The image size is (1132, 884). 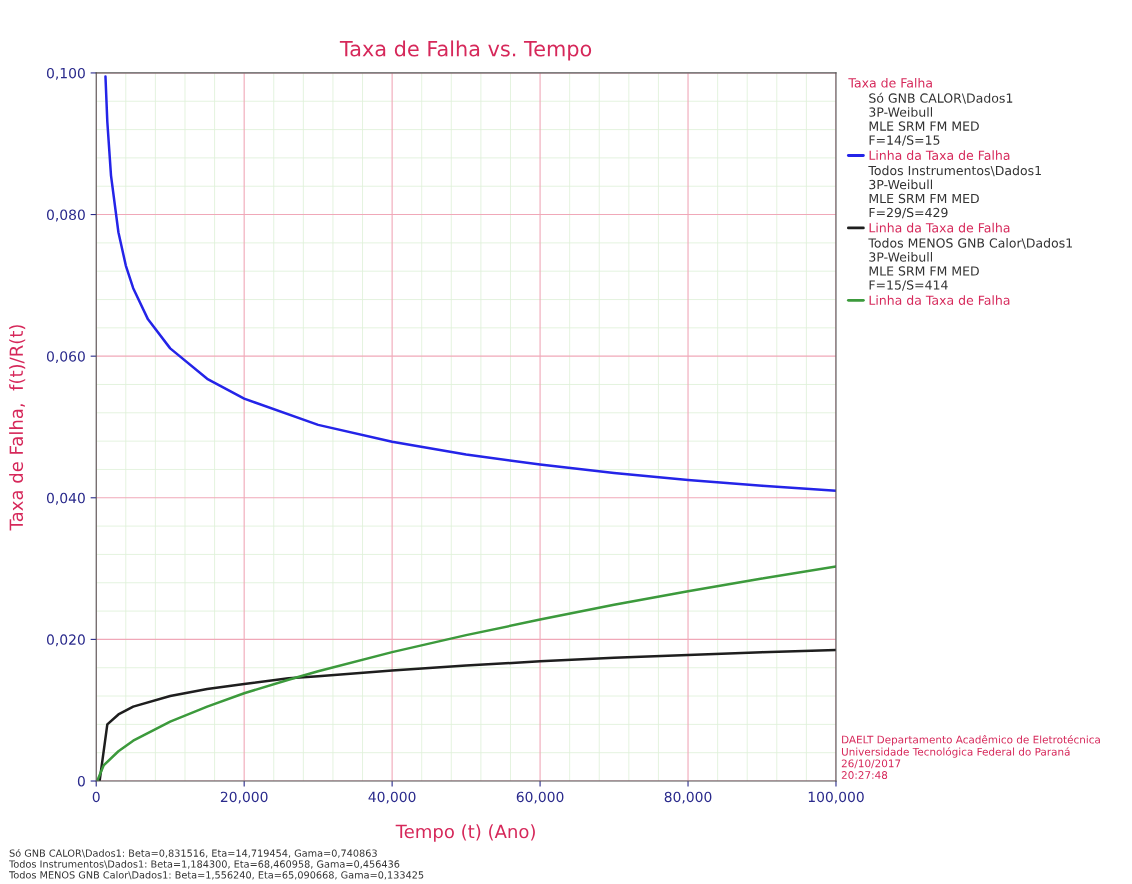 What do you see at coordinates (216, 864) in the screenshot?
I see `text: Só GNB CALOR\Dados1: Beta=0,831516, Eta=14,719454, Gama=0,740863 Todos Instrumentos\Dados1: Beta=1,184300, Eta=68,460958, Gama=0,456436 Todos MENOS GNB Calor\Dados1: Beta=1,556240, Eta=65,090668, Gama=0,133425` at bounding box center [216, 864].